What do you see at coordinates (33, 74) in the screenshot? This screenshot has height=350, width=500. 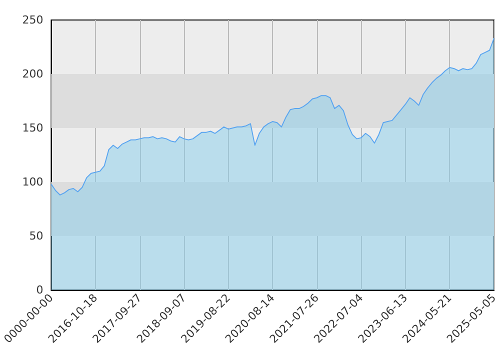 I see `y-tick-label: 200` at bounding box center [33, 74].